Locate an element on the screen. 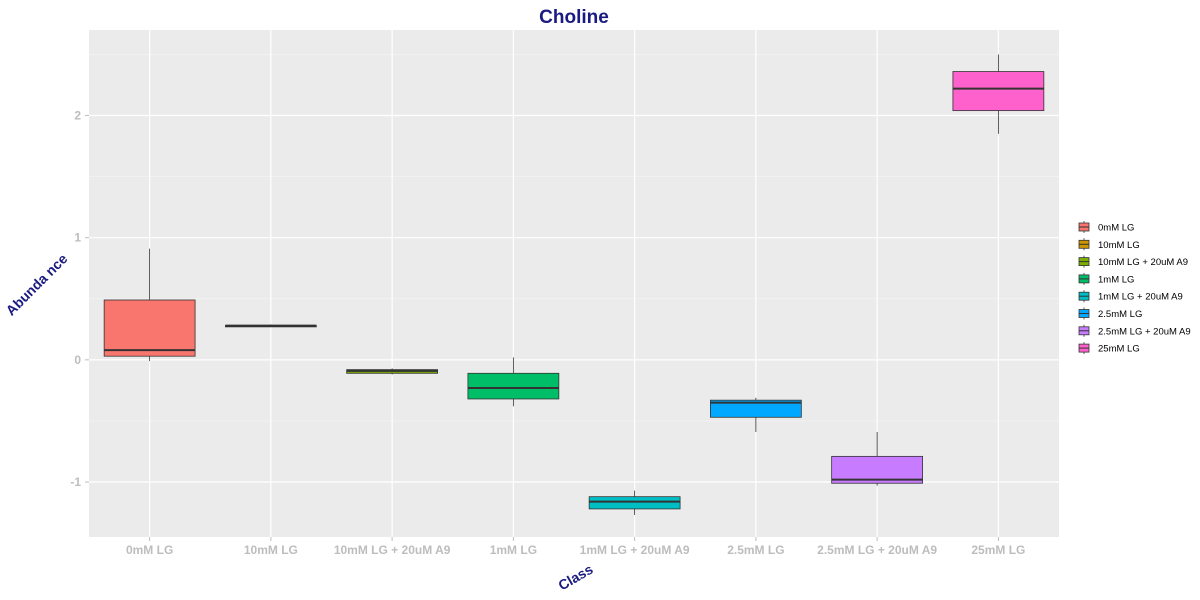 This screenshot has width=1200, height=600. legend-item: 1mM LG + 20uM A9 is located at coordinates (1130, 296).